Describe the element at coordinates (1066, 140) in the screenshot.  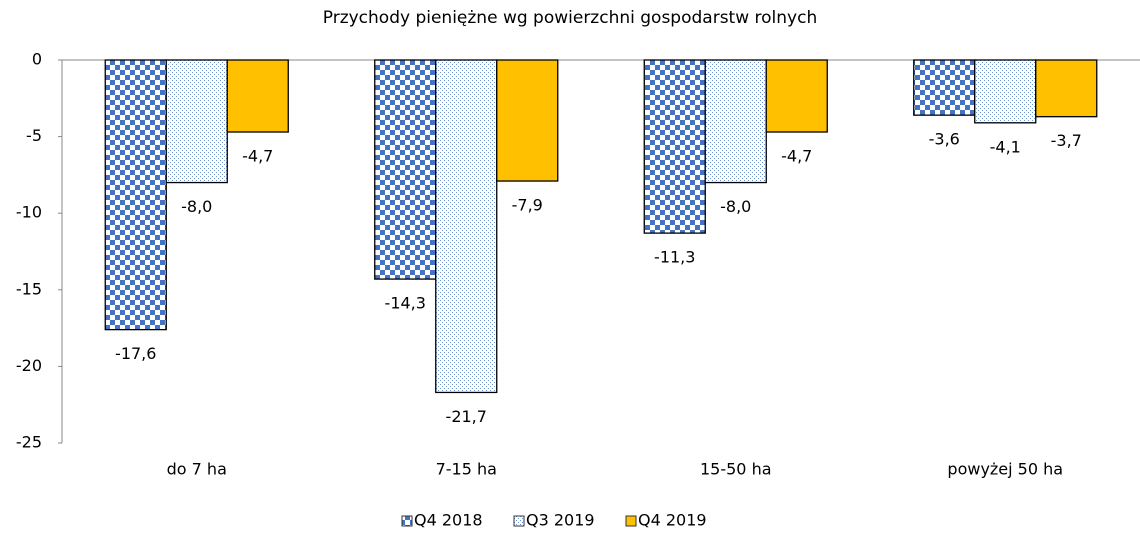
I see `value-label: -3,7` at that location.